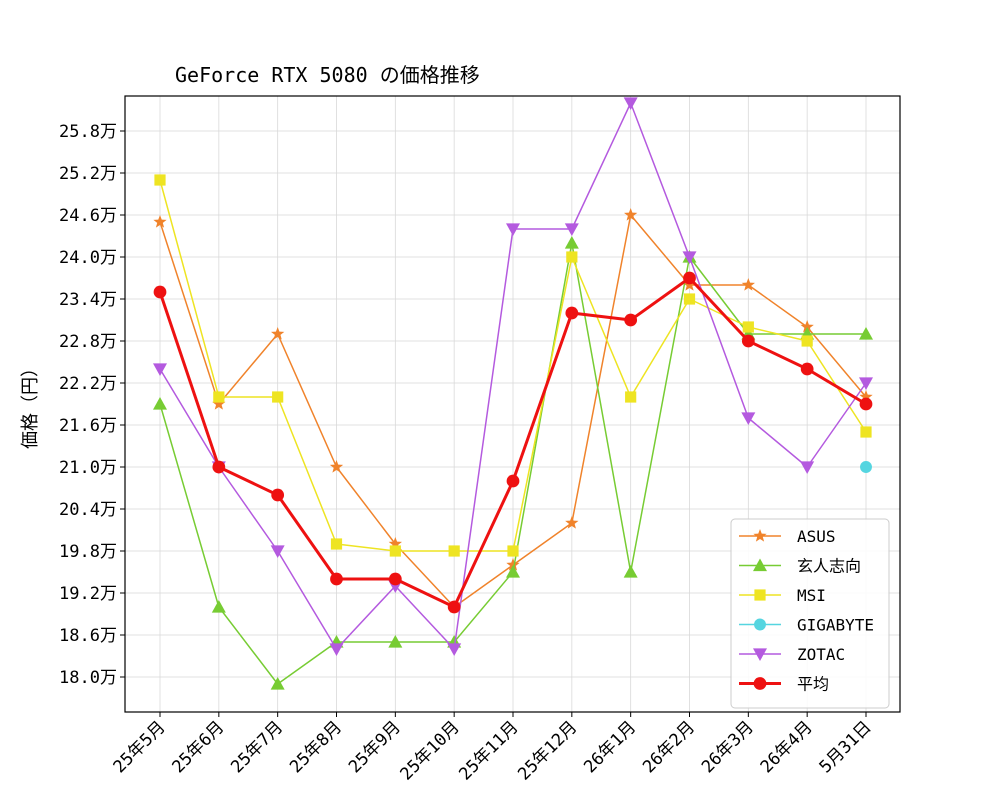 The height and width of the screenshot is (804, 1000). What do you see at coordinates (88, 636) in the screenshot?
I see `y-tick-label: 18.6万` at bounding box center [88, 636].